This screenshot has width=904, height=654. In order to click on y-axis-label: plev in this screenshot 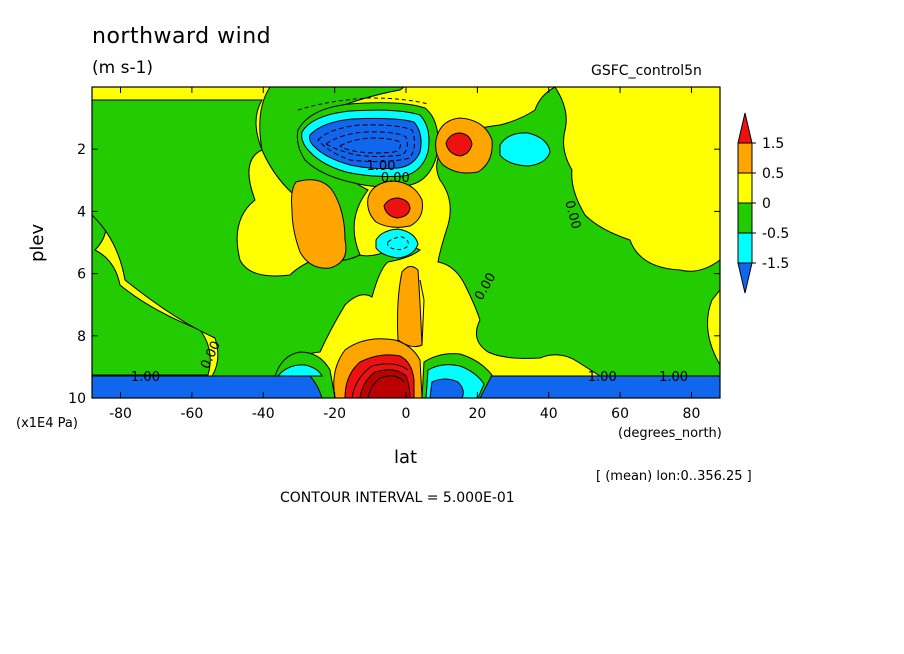, I will do `click(37, 242)`.